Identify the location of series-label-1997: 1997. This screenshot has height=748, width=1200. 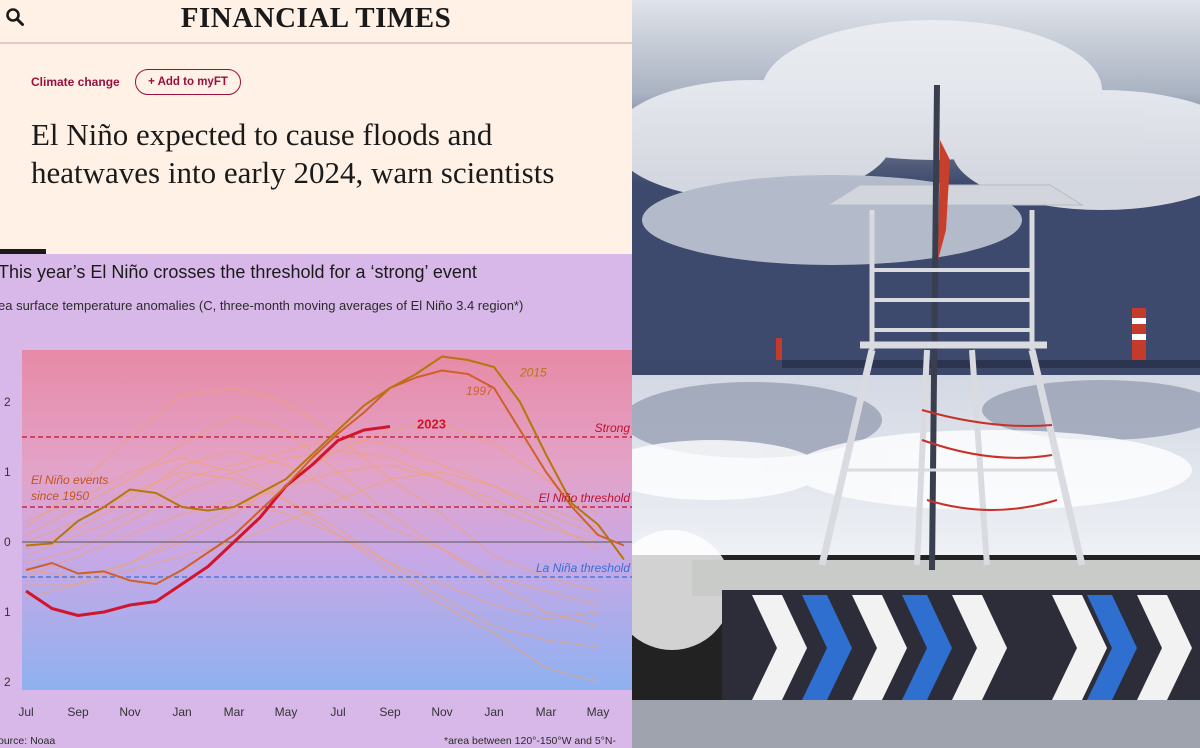
(480, 391).